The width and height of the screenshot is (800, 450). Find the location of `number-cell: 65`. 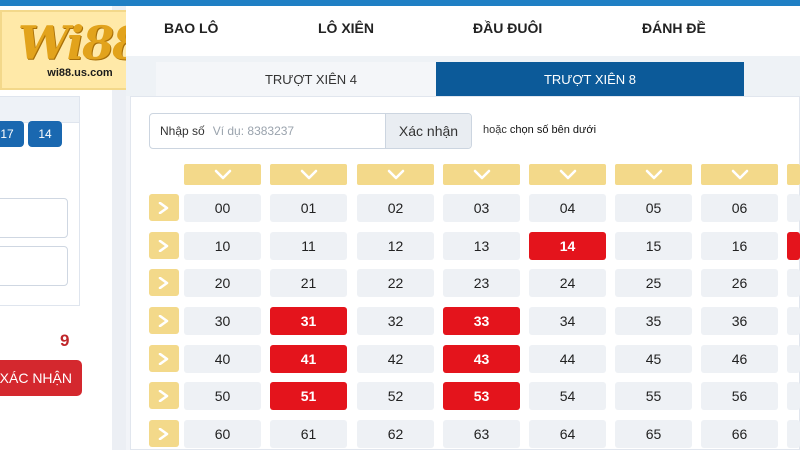

number-cell: 65 is located at coordinates (653, 434).